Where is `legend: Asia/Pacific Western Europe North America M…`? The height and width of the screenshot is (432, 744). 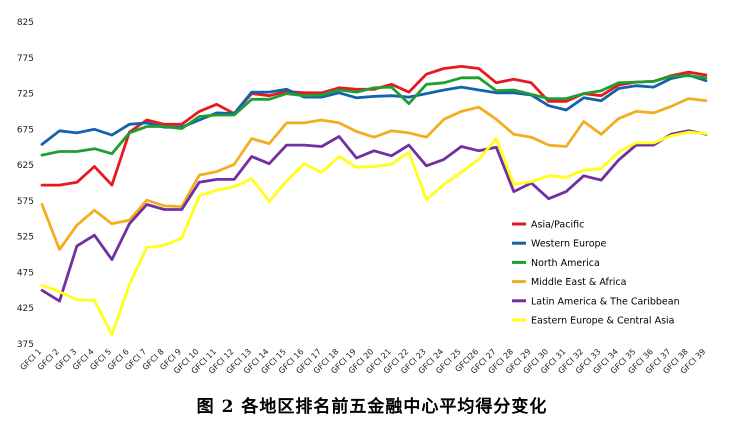 legend: Asia/Pacific Western Europe North America M… is located at coordinates (596, 273).